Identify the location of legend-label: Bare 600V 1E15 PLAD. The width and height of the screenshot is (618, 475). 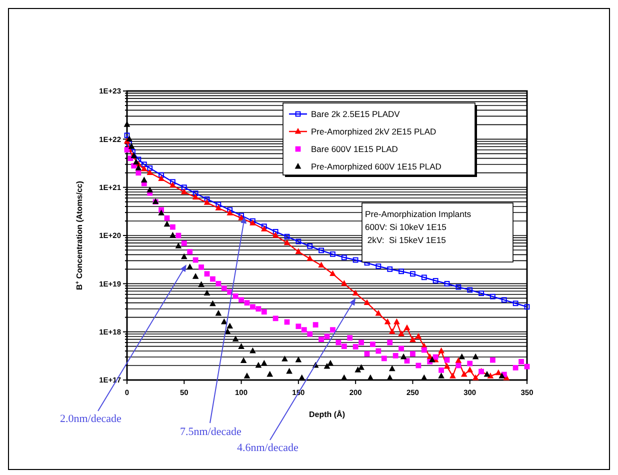
(354, 149).